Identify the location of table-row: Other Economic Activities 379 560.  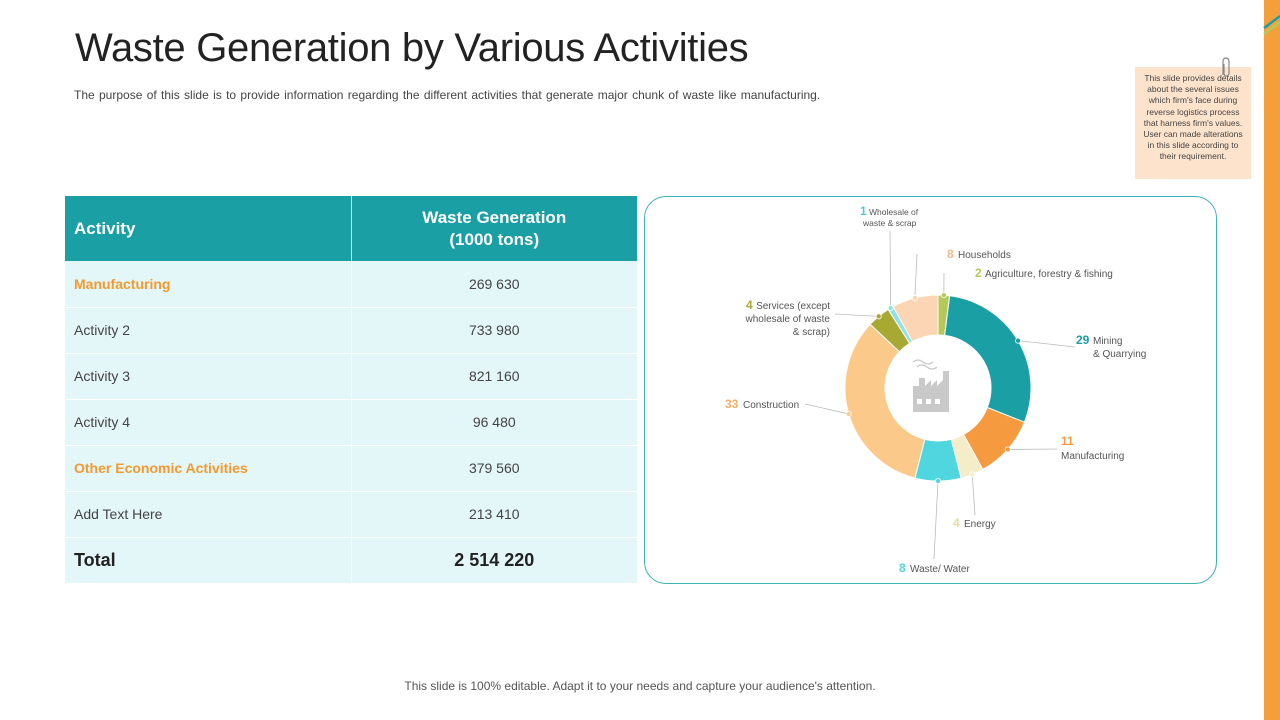
(351, 468).